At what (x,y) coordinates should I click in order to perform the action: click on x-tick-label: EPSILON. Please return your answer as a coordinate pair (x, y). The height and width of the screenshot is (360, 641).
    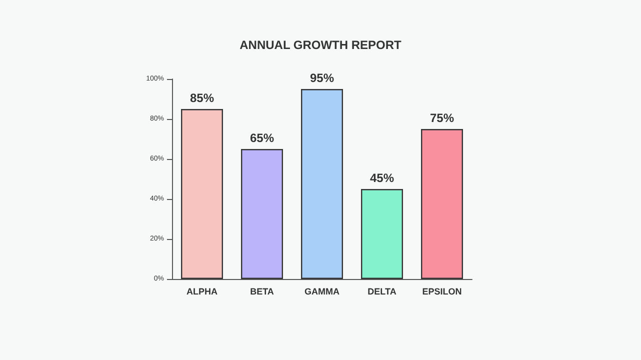
    Looking at the image, I should click on (442, 291).